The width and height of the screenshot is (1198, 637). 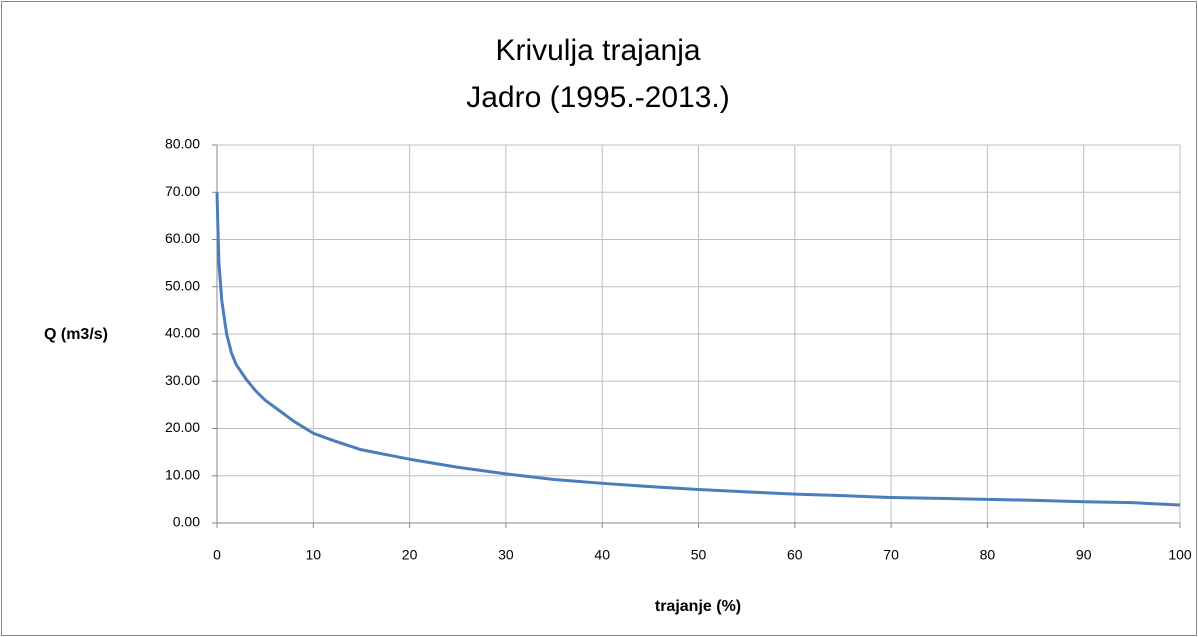 I want to click on chart-title: Krivulja trajanja, so click(x=597, y=50).